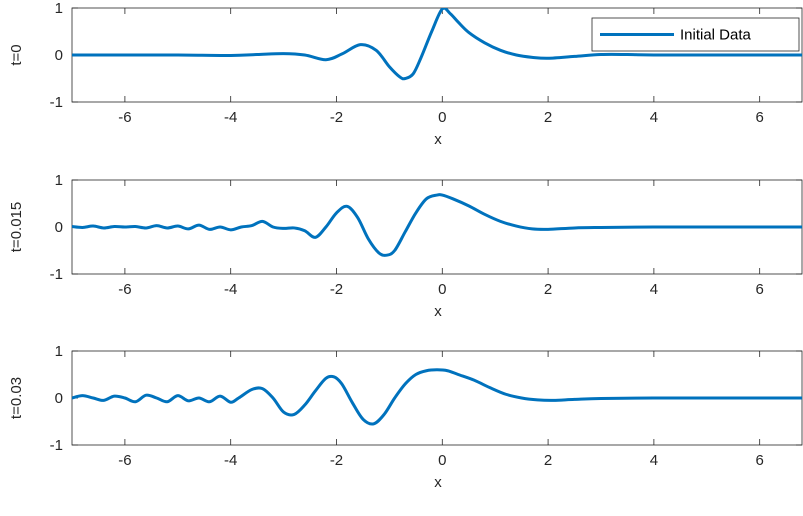 The width and height of the screenshot is (803, 516). I want to click on legend-label: Initial Data, so click(716, 35).